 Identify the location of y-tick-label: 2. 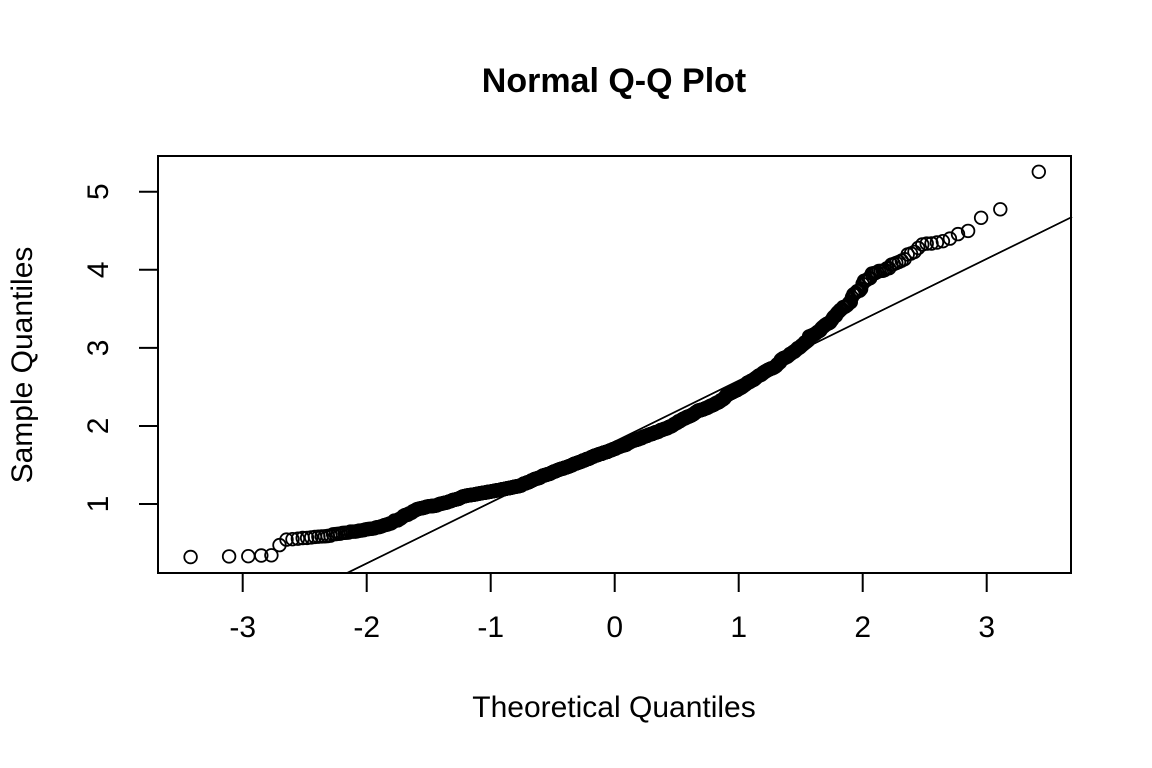
(98, 426).